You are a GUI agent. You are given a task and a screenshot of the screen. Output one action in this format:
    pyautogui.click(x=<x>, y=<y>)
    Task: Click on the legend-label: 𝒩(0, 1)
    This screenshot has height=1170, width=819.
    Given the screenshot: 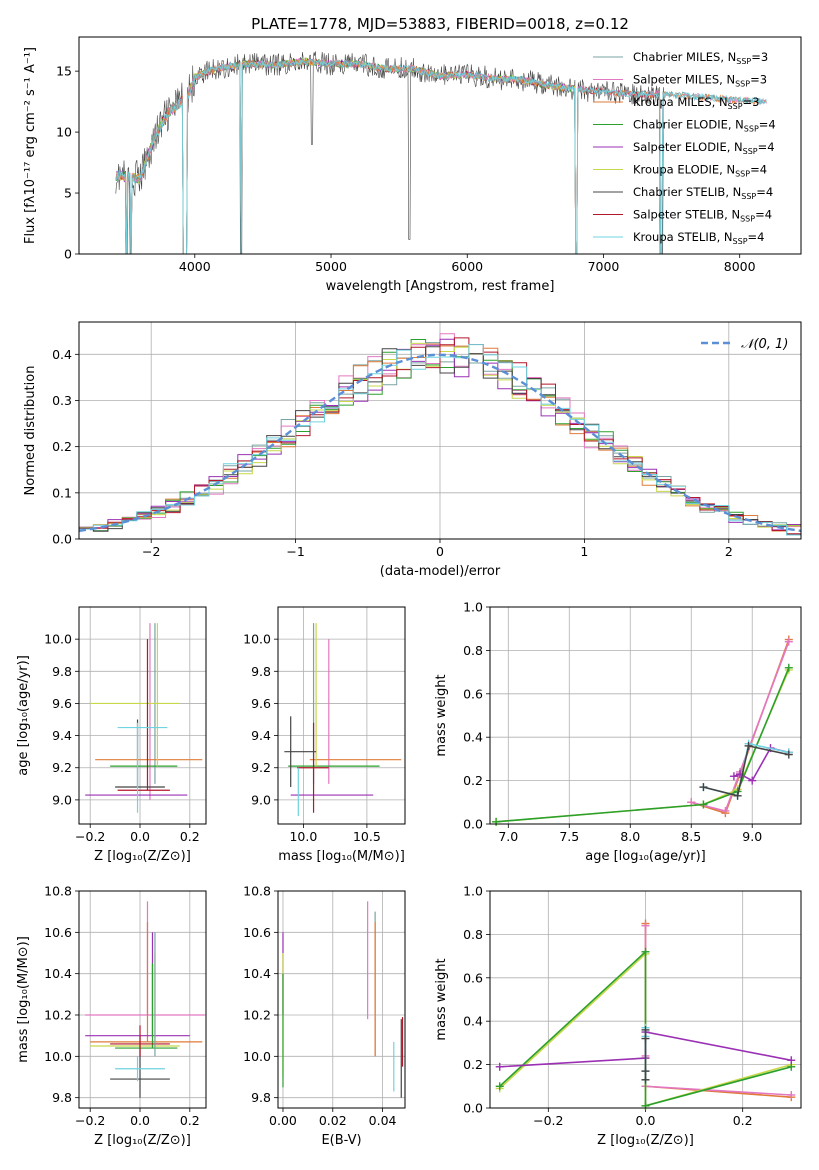 What is the action you would take?
    pyautogui.click(x=764, y=344)
    